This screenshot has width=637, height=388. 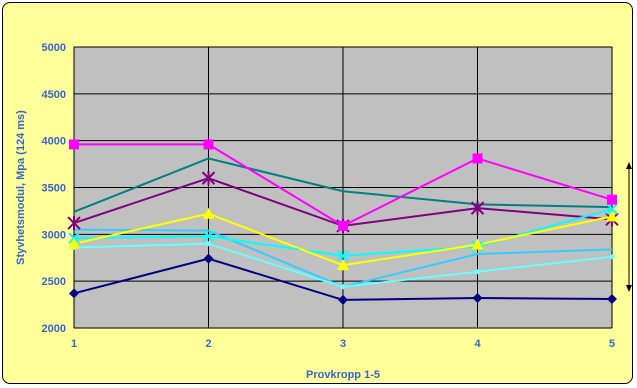 What do you see at coordinates (74, 344) in the screenshot?
I see `x-tick-label: 1` at bounding box center [74, 344].